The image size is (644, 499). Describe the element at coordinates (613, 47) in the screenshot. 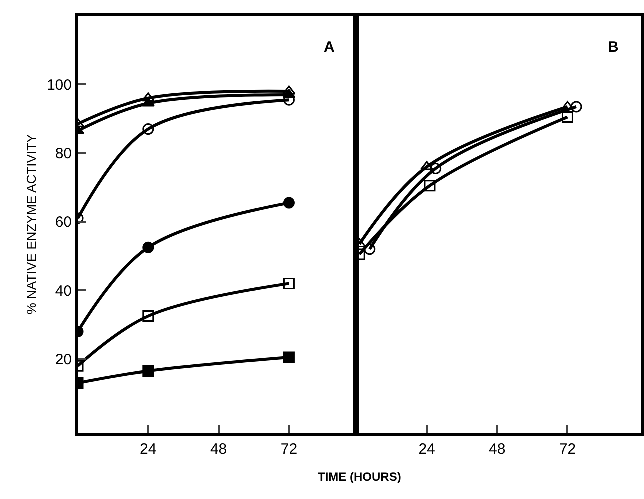

I see `annotation: B` at that location.